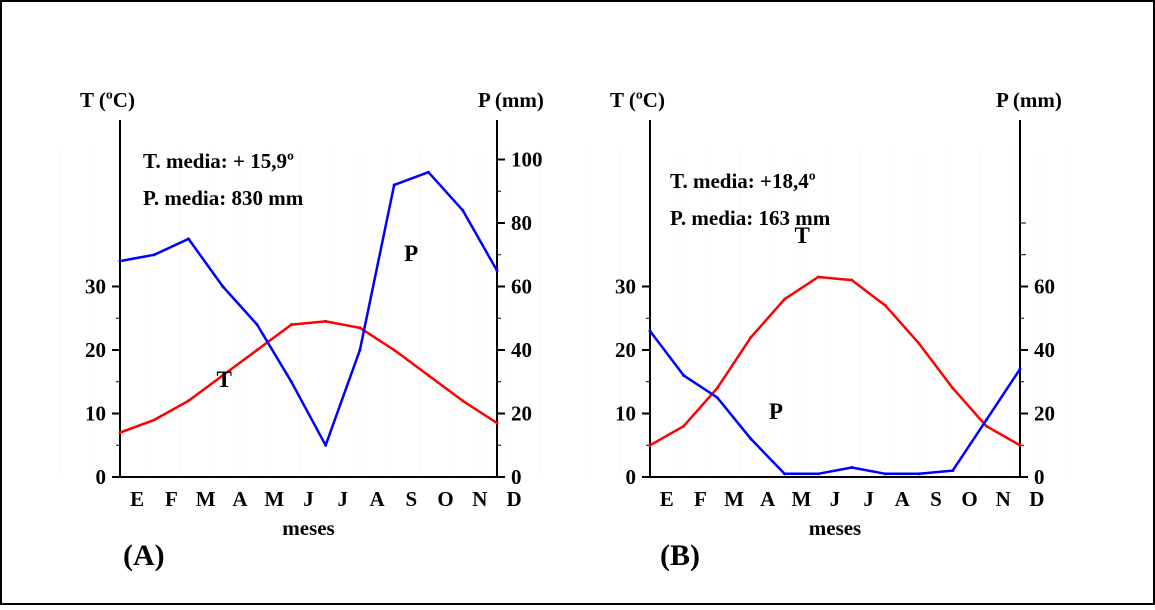 The width and height of the screenshot is (1155, 610). What do you see at coordinates (223, 198) in the screenshot?
I see `chartA-stat-line: P. media: 830 mm` at bounding box center [223, 198].